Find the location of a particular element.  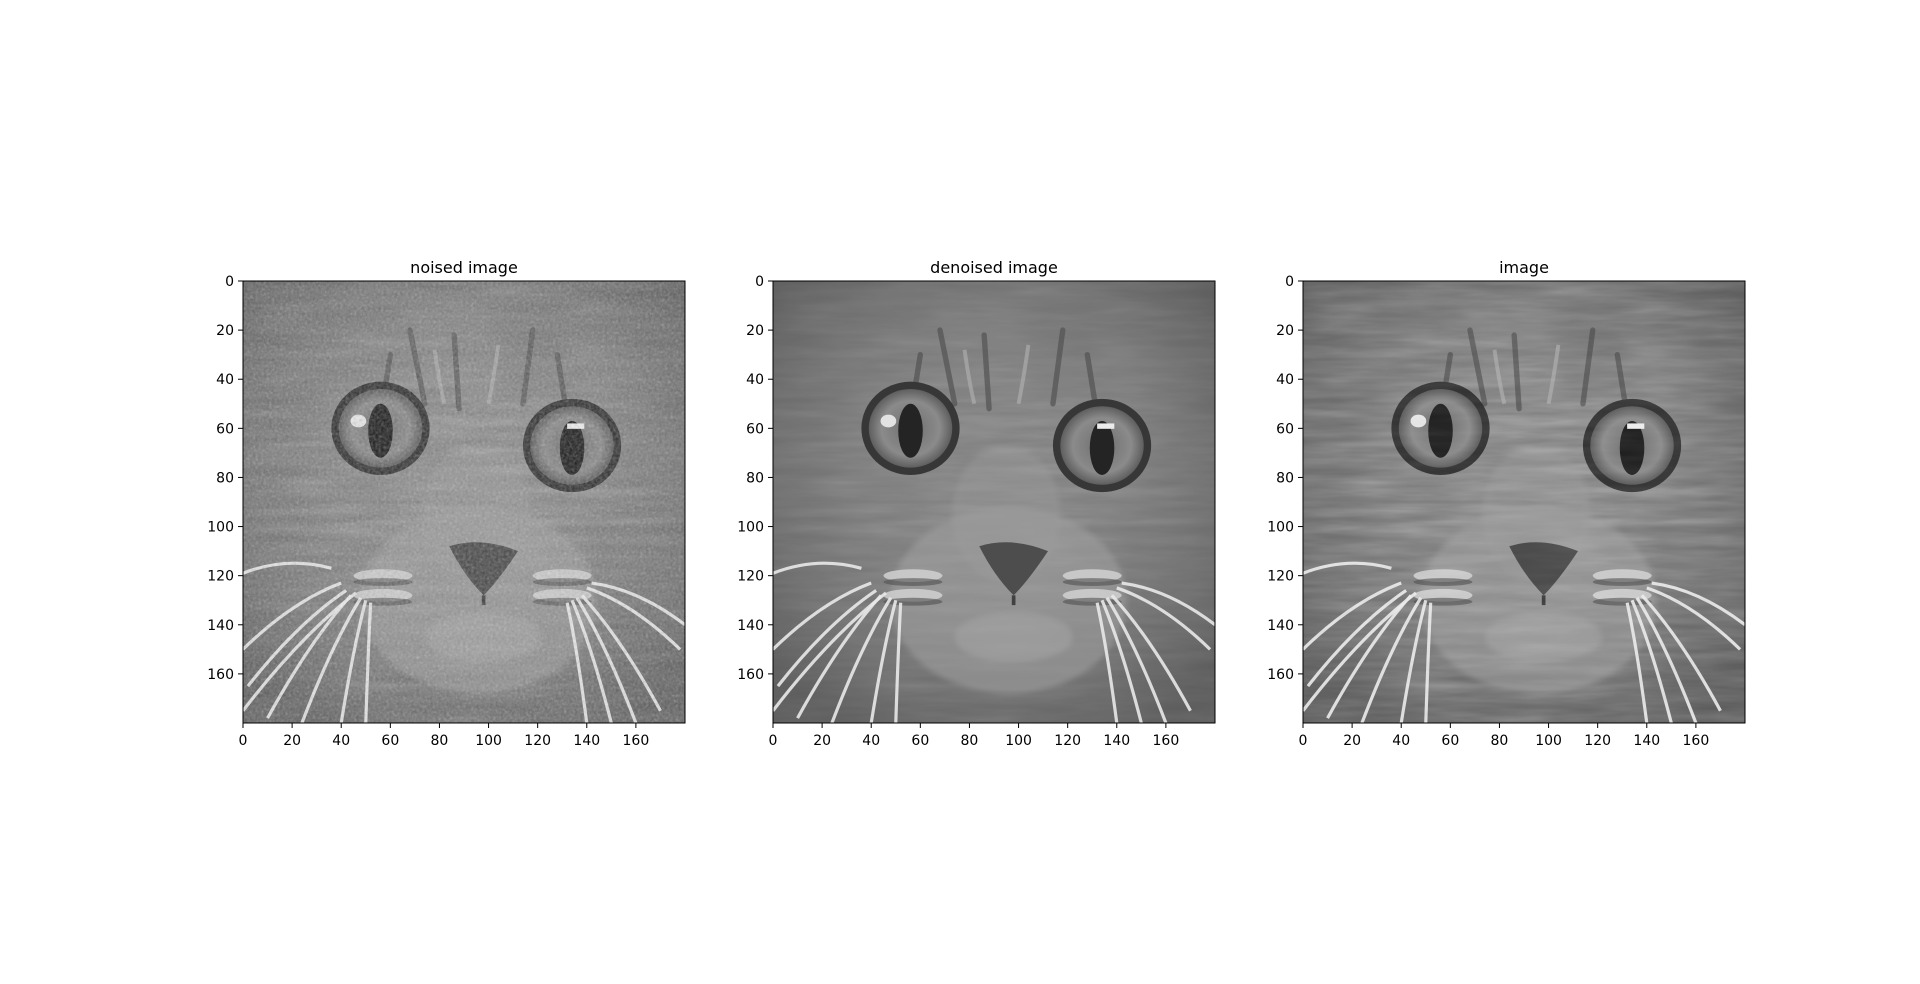

panel-title: image is located at coordinates (1524, 267).